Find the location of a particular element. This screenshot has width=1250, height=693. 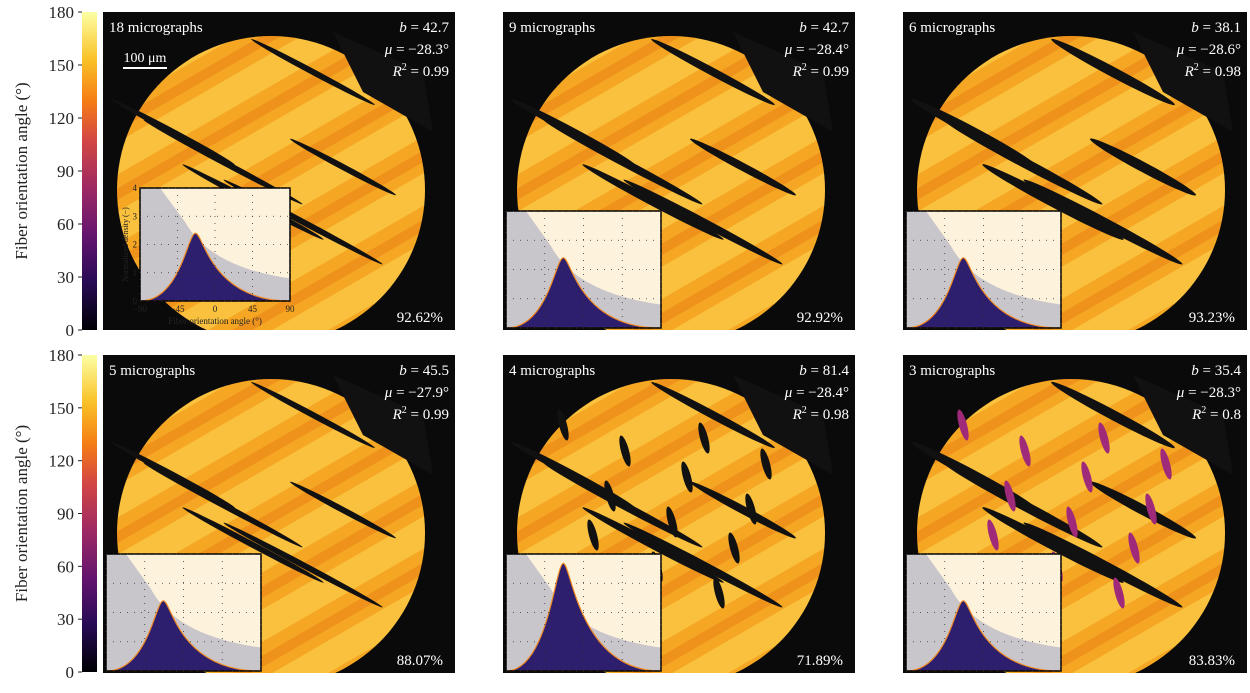

stat-symbol: b is located at coordinates (403, 28).